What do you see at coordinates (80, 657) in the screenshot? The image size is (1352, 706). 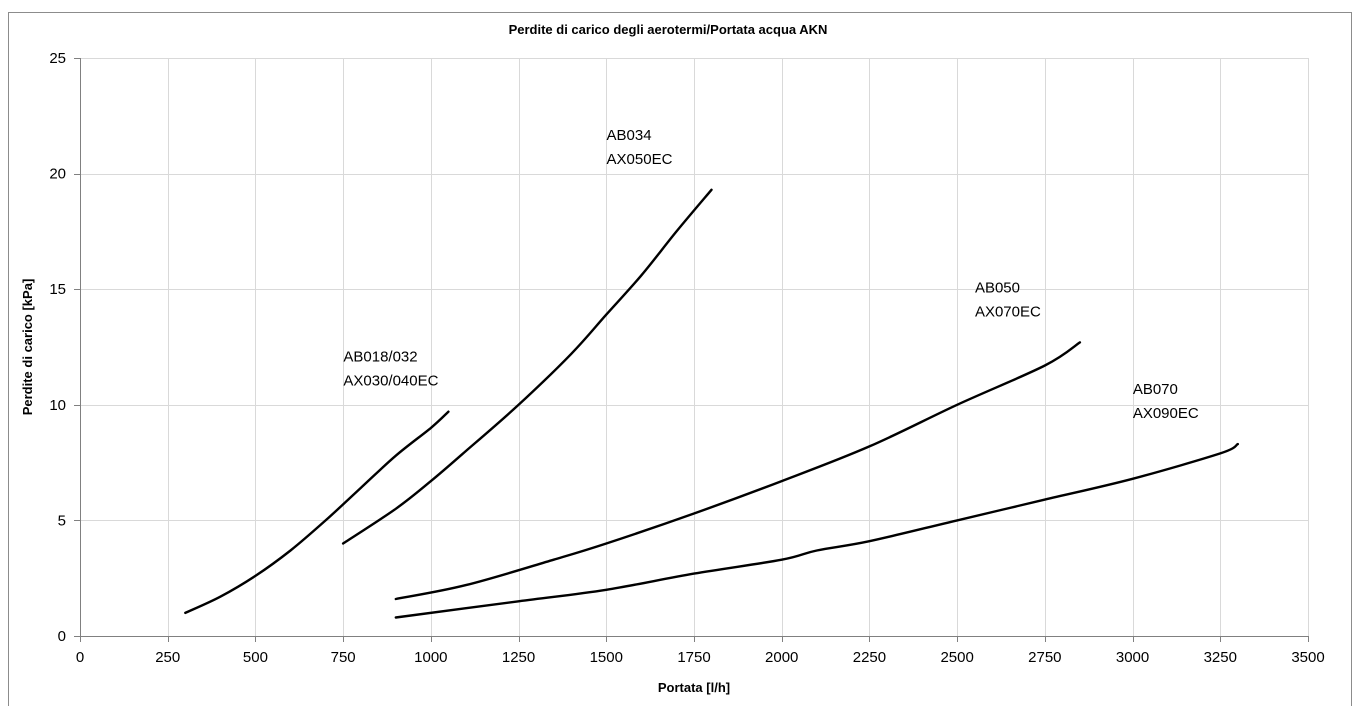 I see `x-tick-label: 0` at bounding box center [80, 657].